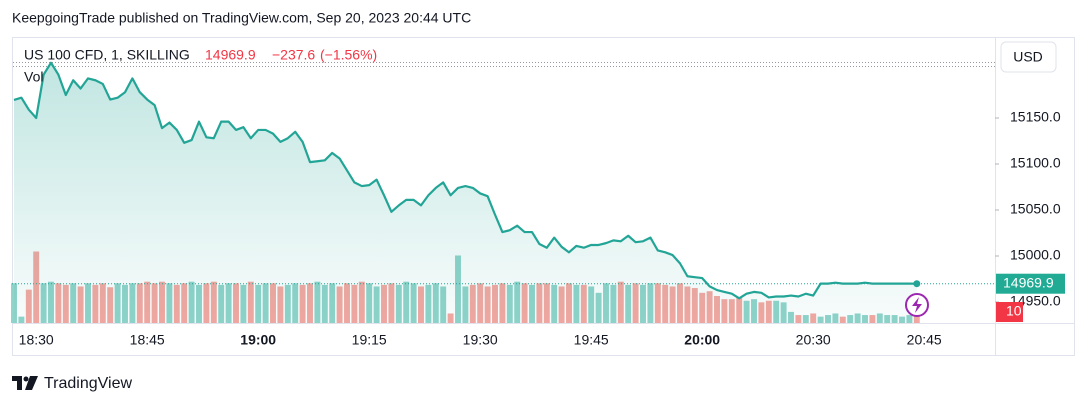 This screenshot has height=407, width=1090. What do you see at coordinates (1035, 163) in the screenshot?
I see `y-tick-label: 15100.0` at bounding box center [1035, 163].